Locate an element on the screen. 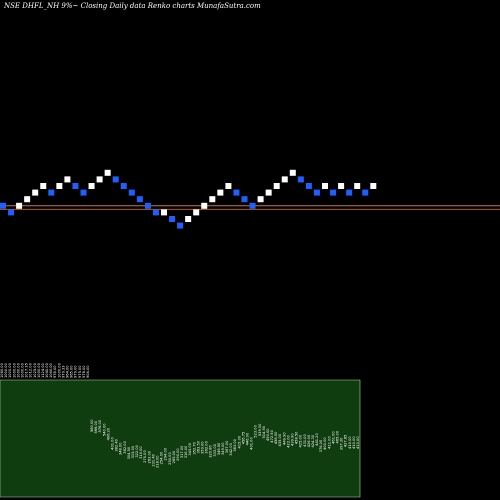 Image resolution: width=500 pixels, height=500 pixels. volume-label: 1124.00 is located at coordinates (43, 370).